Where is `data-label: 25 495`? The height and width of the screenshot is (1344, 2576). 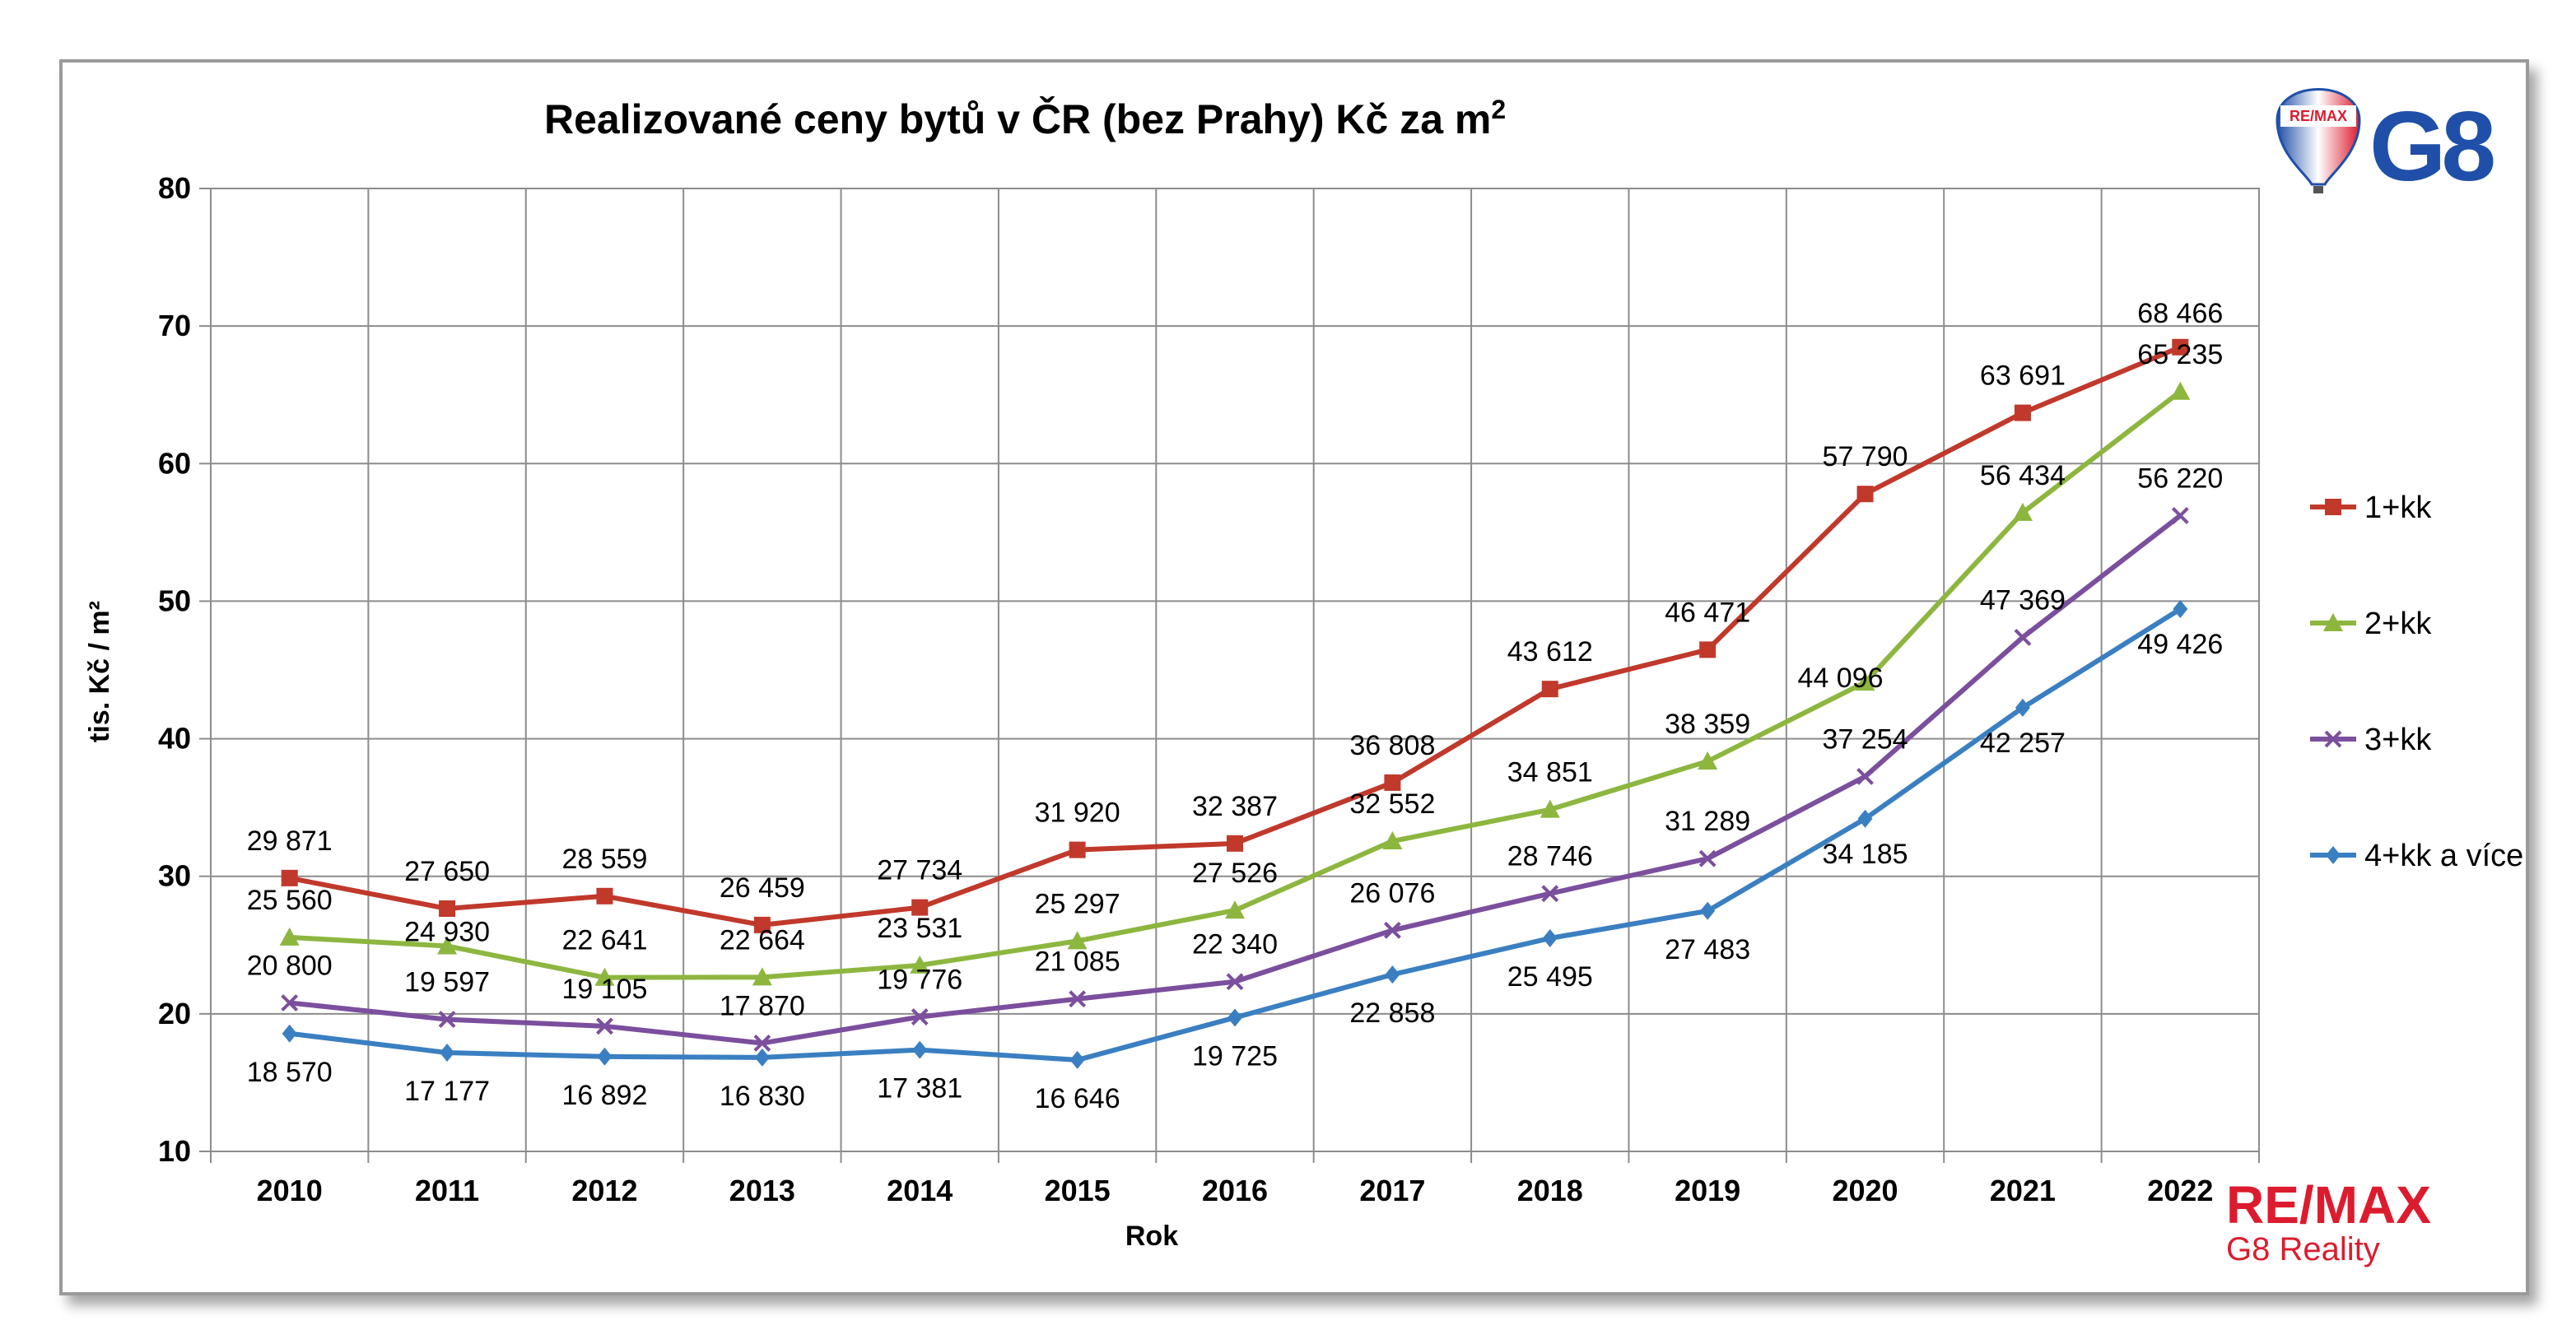
data-label: 25 495 is located at coordinates (1550, 977).